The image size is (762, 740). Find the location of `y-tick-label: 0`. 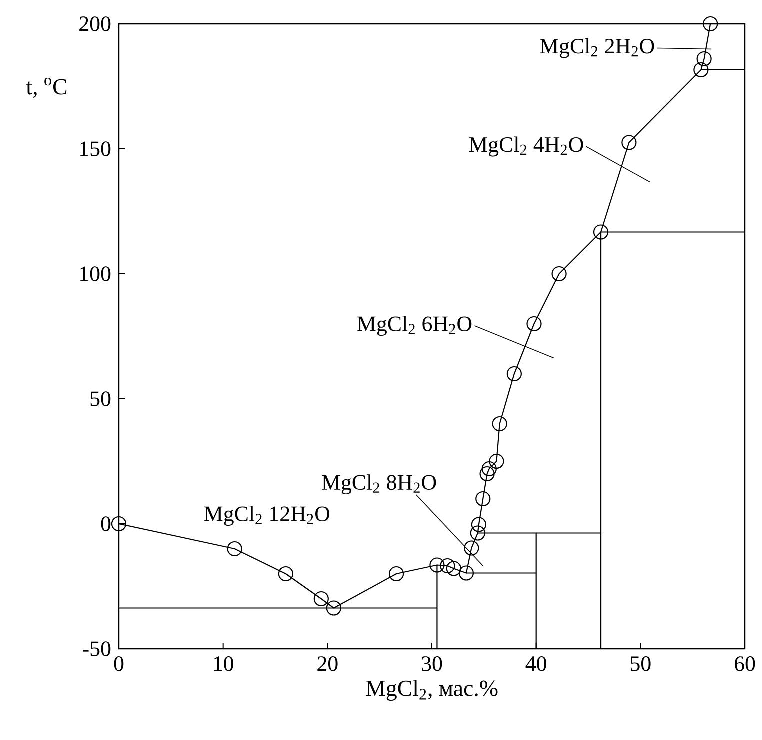

y-tick-label: 0 is located at coordinates (106, 524).